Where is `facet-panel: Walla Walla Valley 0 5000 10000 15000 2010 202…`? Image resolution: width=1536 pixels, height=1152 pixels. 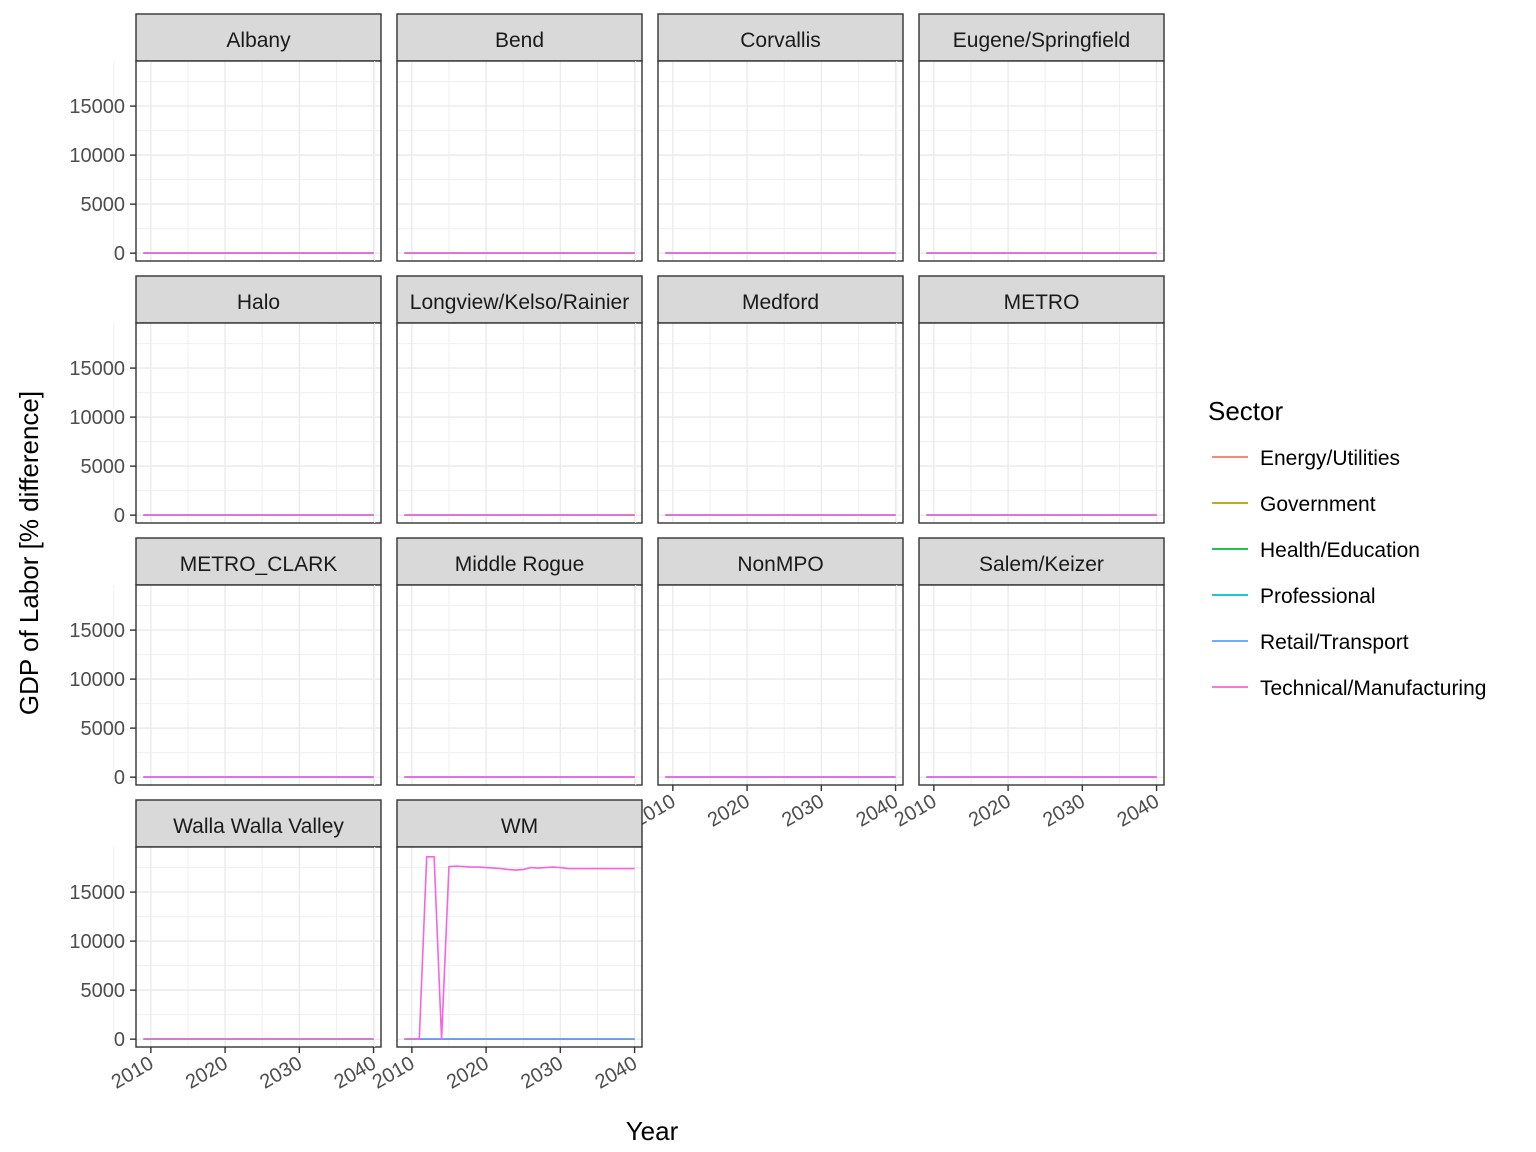 facet-panel: Walla Walla Valley 0 5000 10000 15000 2010 202… is located at coordinates (225, 946).